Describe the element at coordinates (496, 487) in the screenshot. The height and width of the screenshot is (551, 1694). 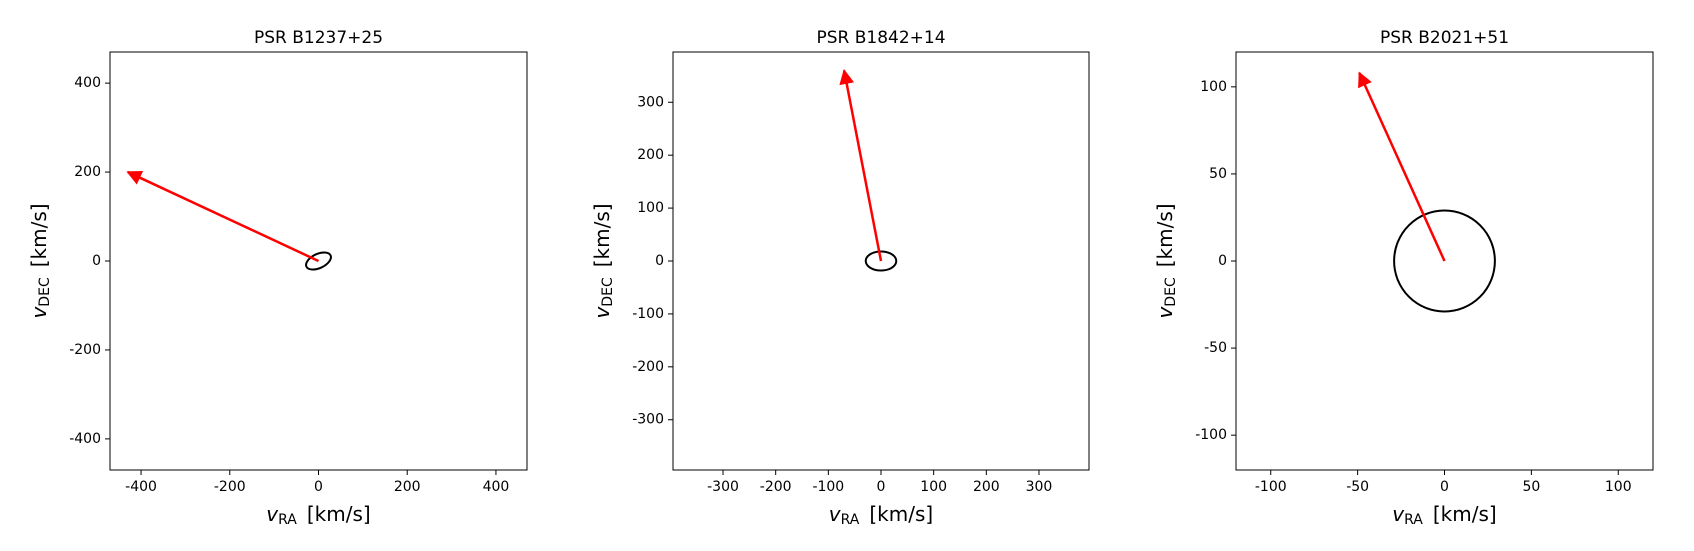
I see `x-tick-label: 400` at that location.